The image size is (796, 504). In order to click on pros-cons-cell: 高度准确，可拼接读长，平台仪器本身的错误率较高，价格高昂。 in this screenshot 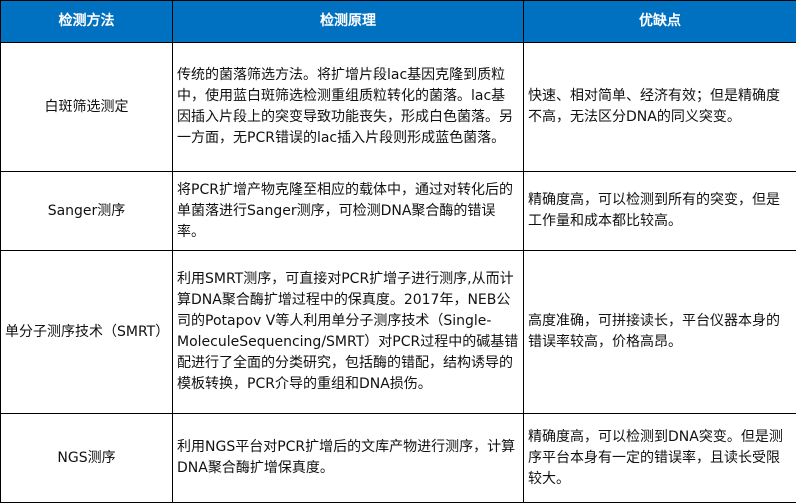, I will do `click(659, 332)`.